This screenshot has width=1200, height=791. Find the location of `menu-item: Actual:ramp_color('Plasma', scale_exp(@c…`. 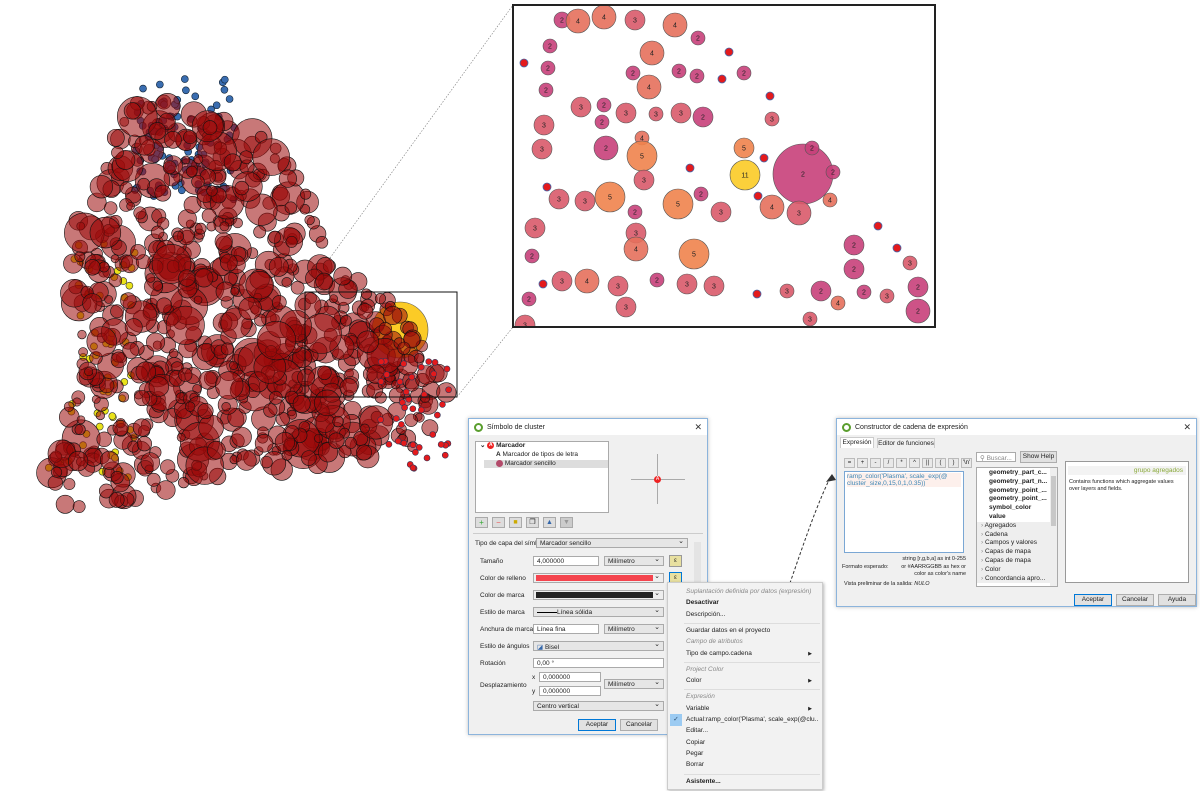

menu-item: Actual:ramp_color('Plasma', scale_exp(@c… is located at coordinates (752, 719).